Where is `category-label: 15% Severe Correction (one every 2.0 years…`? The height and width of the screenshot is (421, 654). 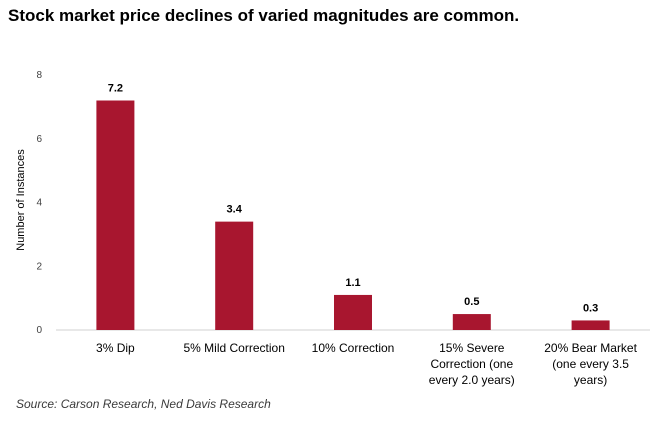
category-label: 15% Severe Correction (one every 2.0 years… is located at coordinates (472, 364).